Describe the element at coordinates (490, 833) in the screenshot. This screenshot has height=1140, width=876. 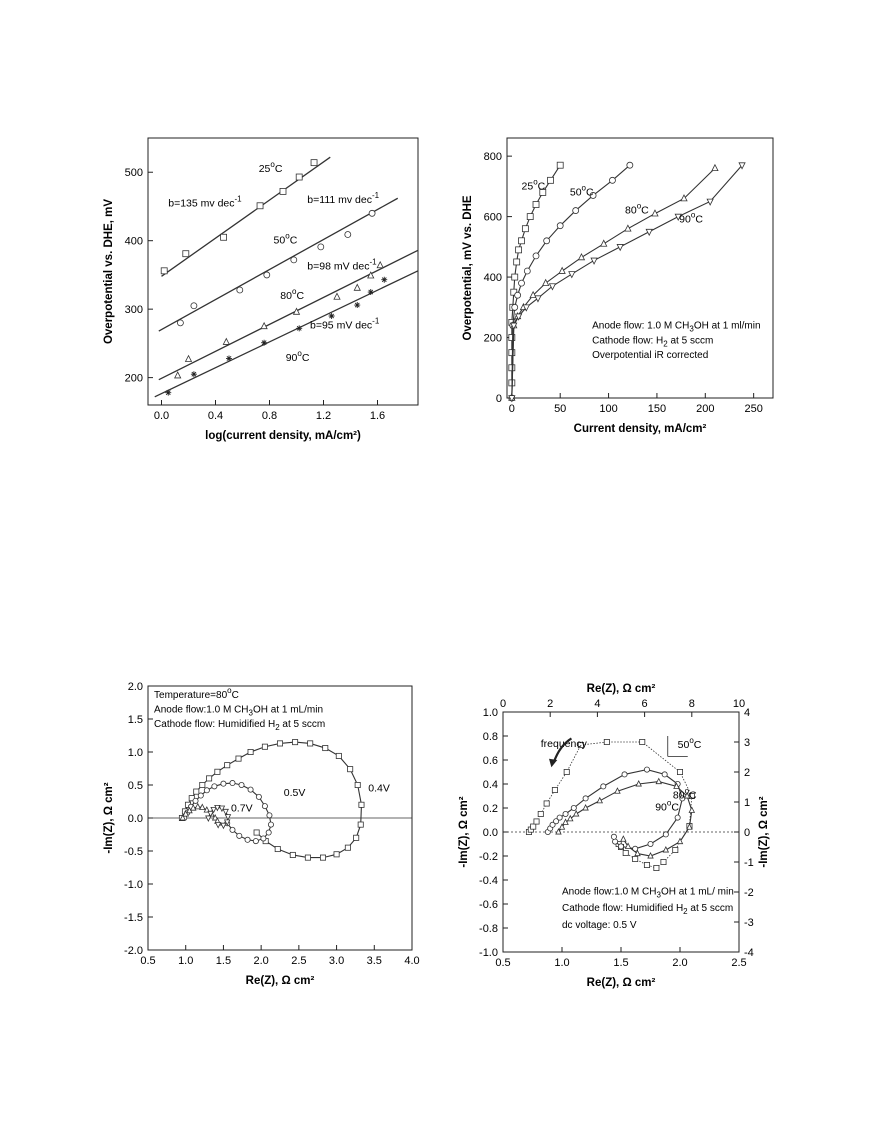
I see `y-tick-label: 0.0` at that location.